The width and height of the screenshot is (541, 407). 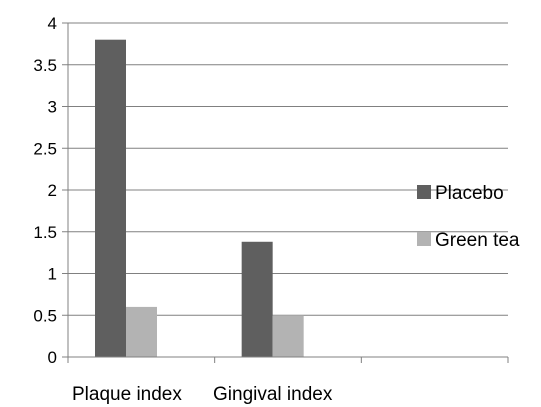 What do you see at coordinates (52, 357) in the screenshot?
I see `y-tick-label: 0` at bounding box center [52, 357].